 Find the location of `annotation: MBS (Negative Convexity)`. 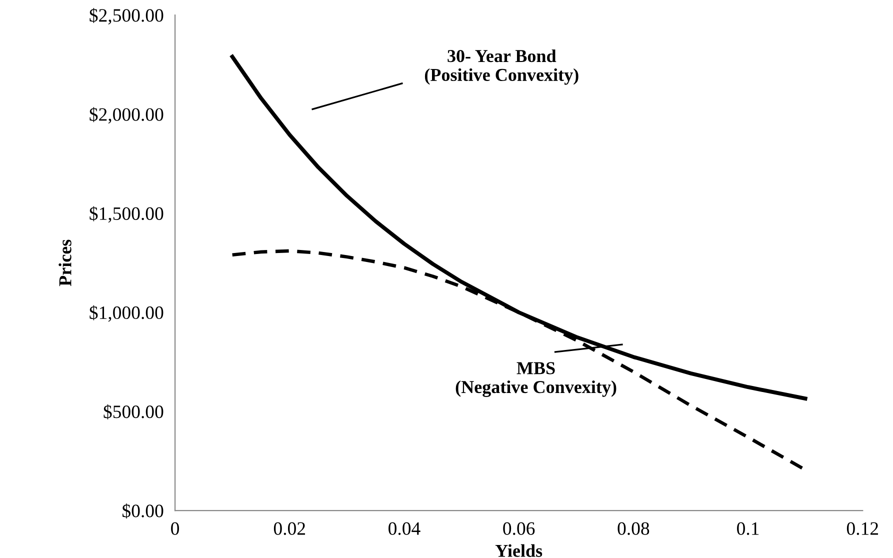

annotation: MBS (Negative Convexity) is located at coordinates (536, 379).